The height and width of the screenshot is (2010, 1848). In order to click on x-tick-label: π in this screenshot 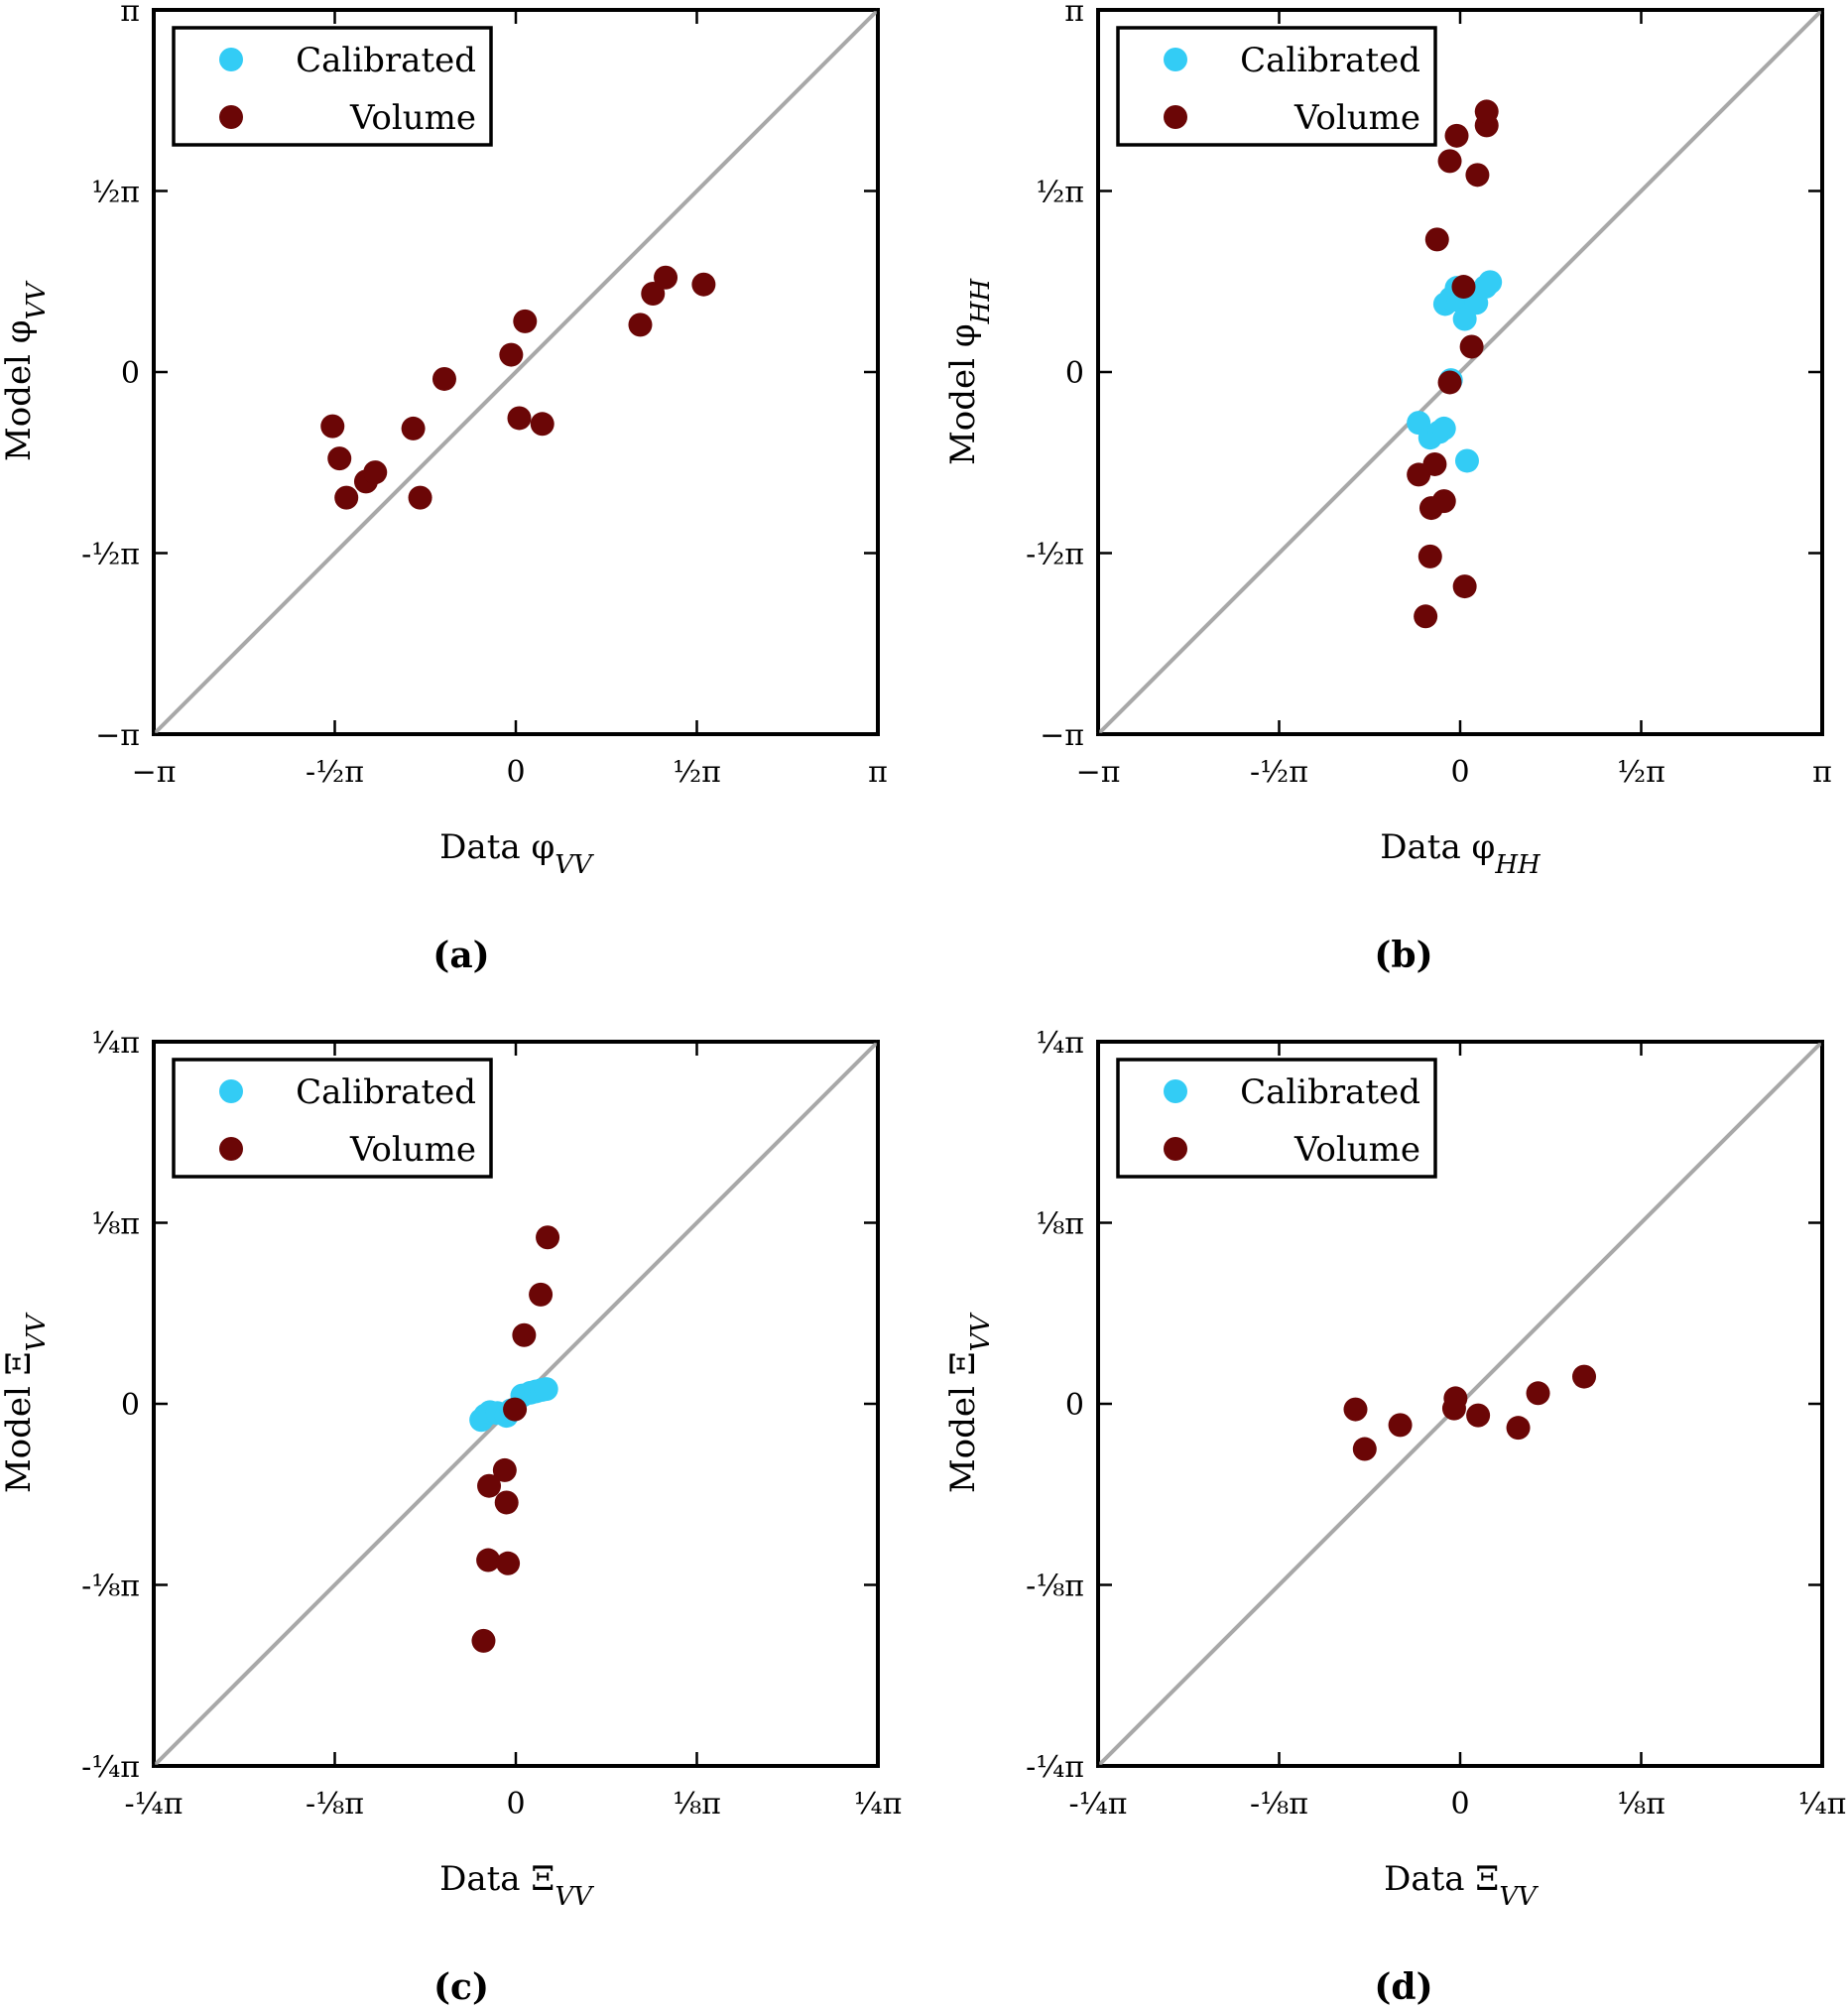, I will do `click(878, 772)`.